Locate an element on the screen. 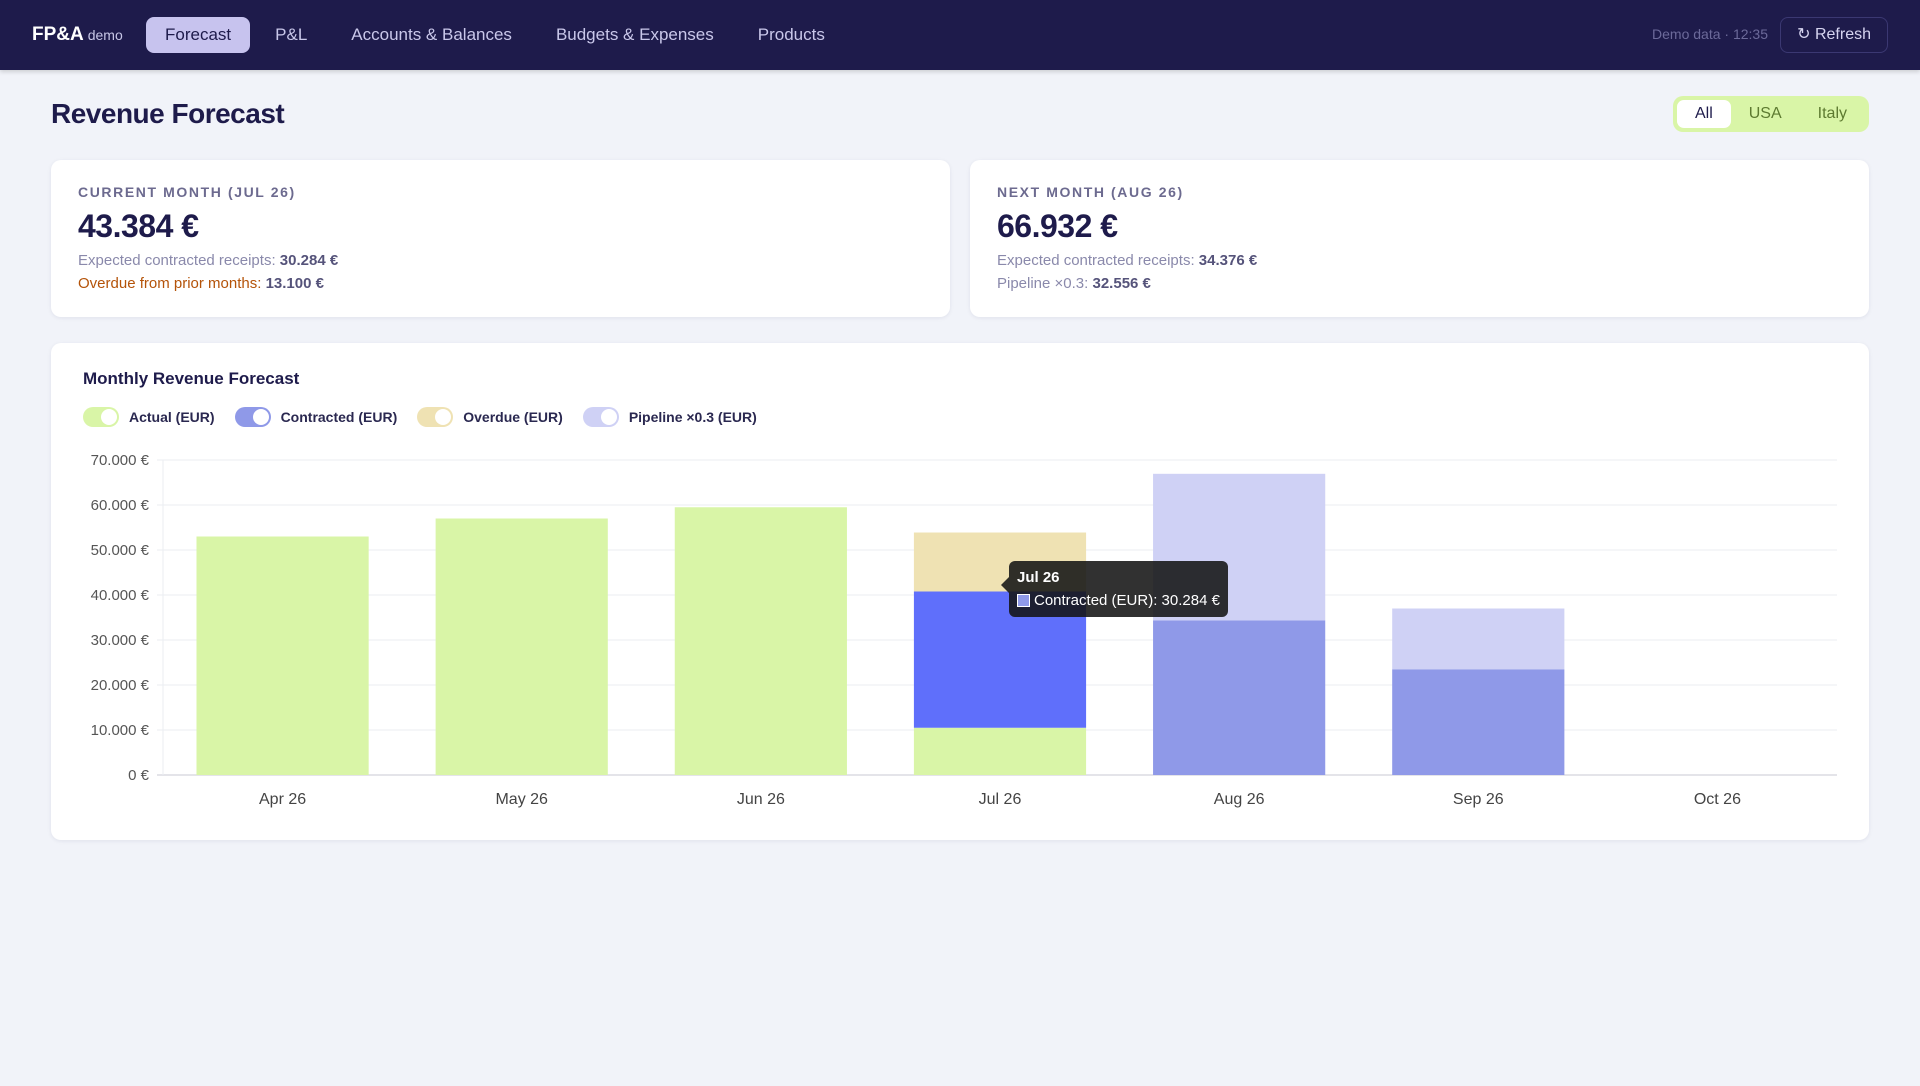  legend-toggle-overdue: Overdue (EUR) is located at coordinates (490, 417).